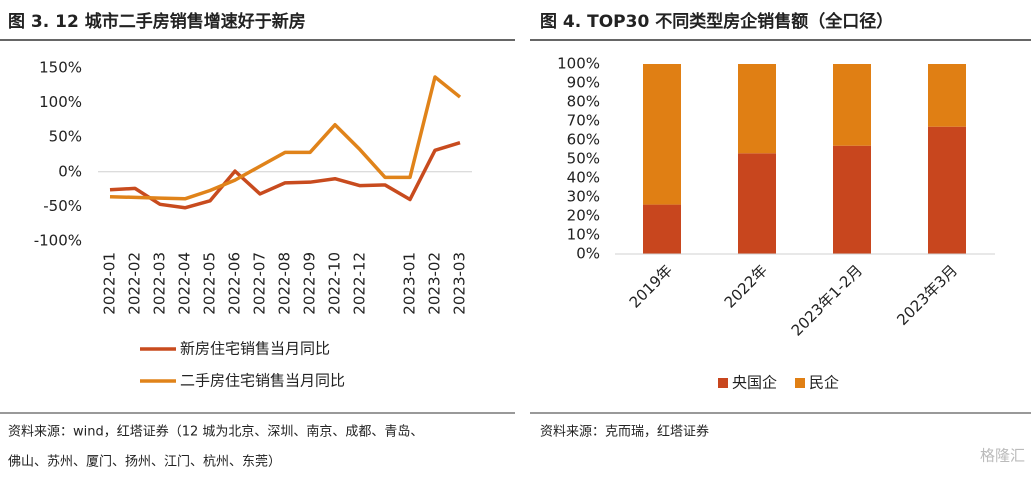  What do you see at coordinates (583, 121) in the screenshot?
I see `y-tick-label: 70%` at bounding box center [583, 121].